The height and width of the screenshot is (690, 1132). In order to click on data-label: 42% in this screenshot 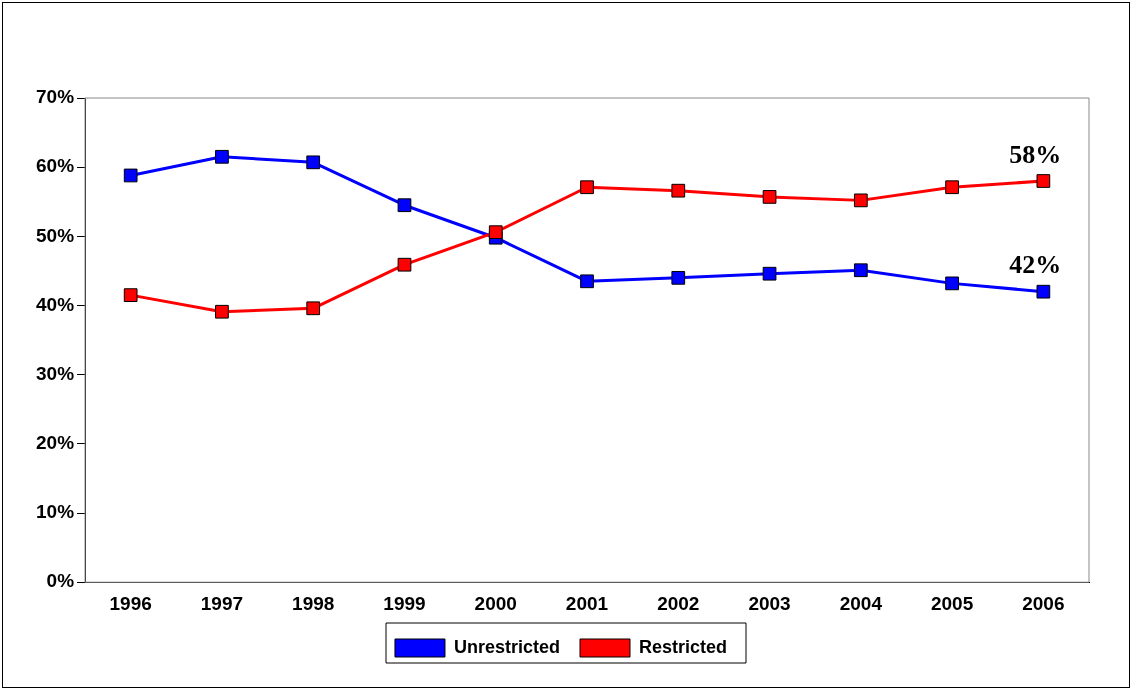, I will do `click(1035, 265)`.